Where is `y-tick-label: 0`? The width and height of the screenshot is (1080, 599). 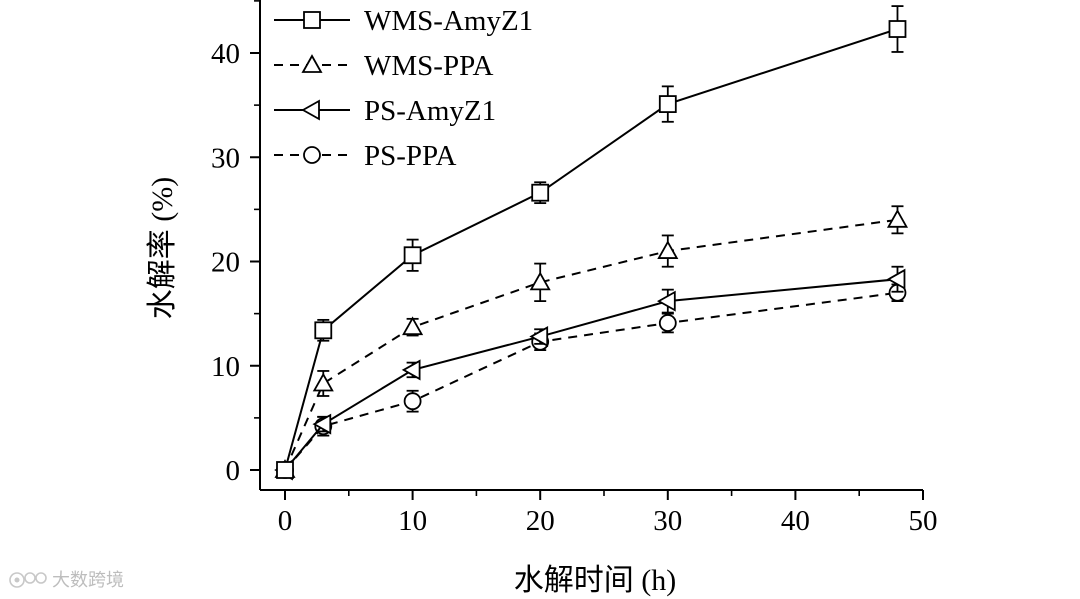
y-tick-label: 0 is located at coordinates (233, 471).